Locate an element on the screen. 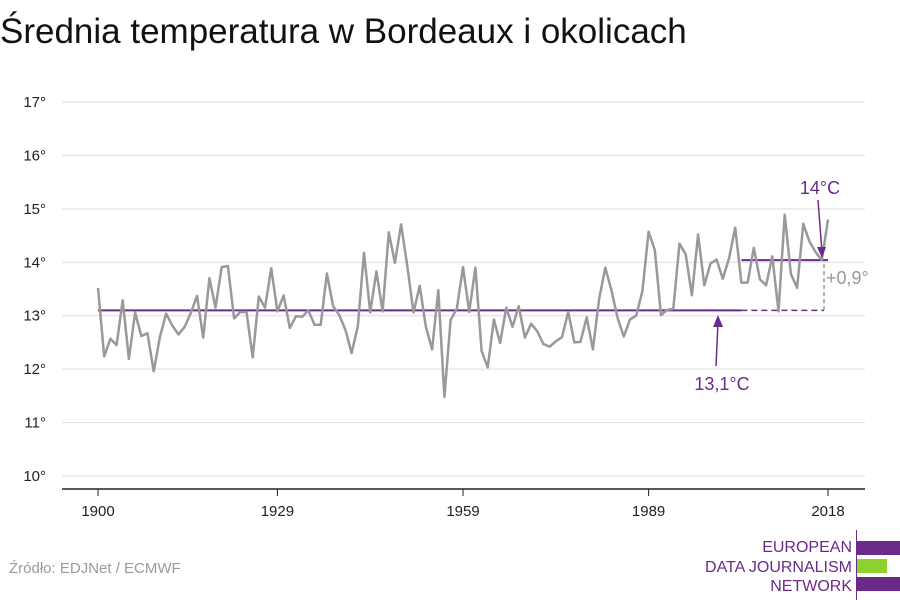 This screenshot has height=600, width=900. annotations: 14°C 13,1°C +0,9° is located at coordinates (781, 286).